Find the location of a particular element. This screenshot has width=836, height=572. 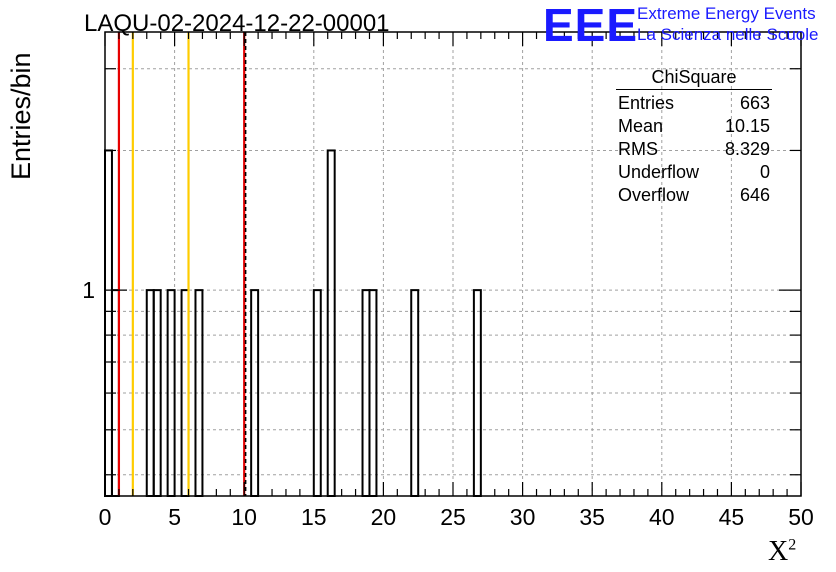

stats-value: 10.15 is located at coordinates (747, 126).